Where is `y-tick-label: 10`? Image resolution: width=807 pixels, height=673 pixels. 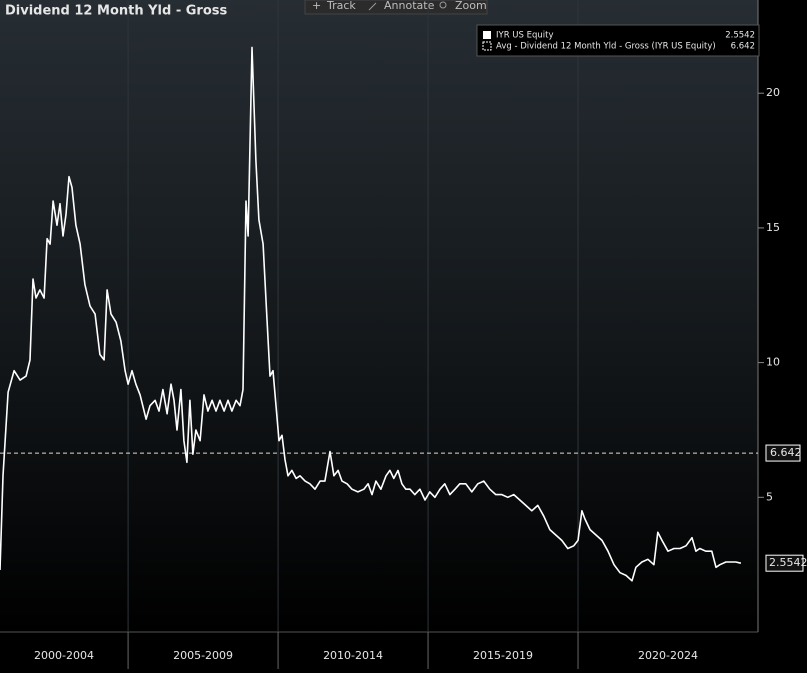 y-tick-label: 10 is located at coordinates (773, 362).